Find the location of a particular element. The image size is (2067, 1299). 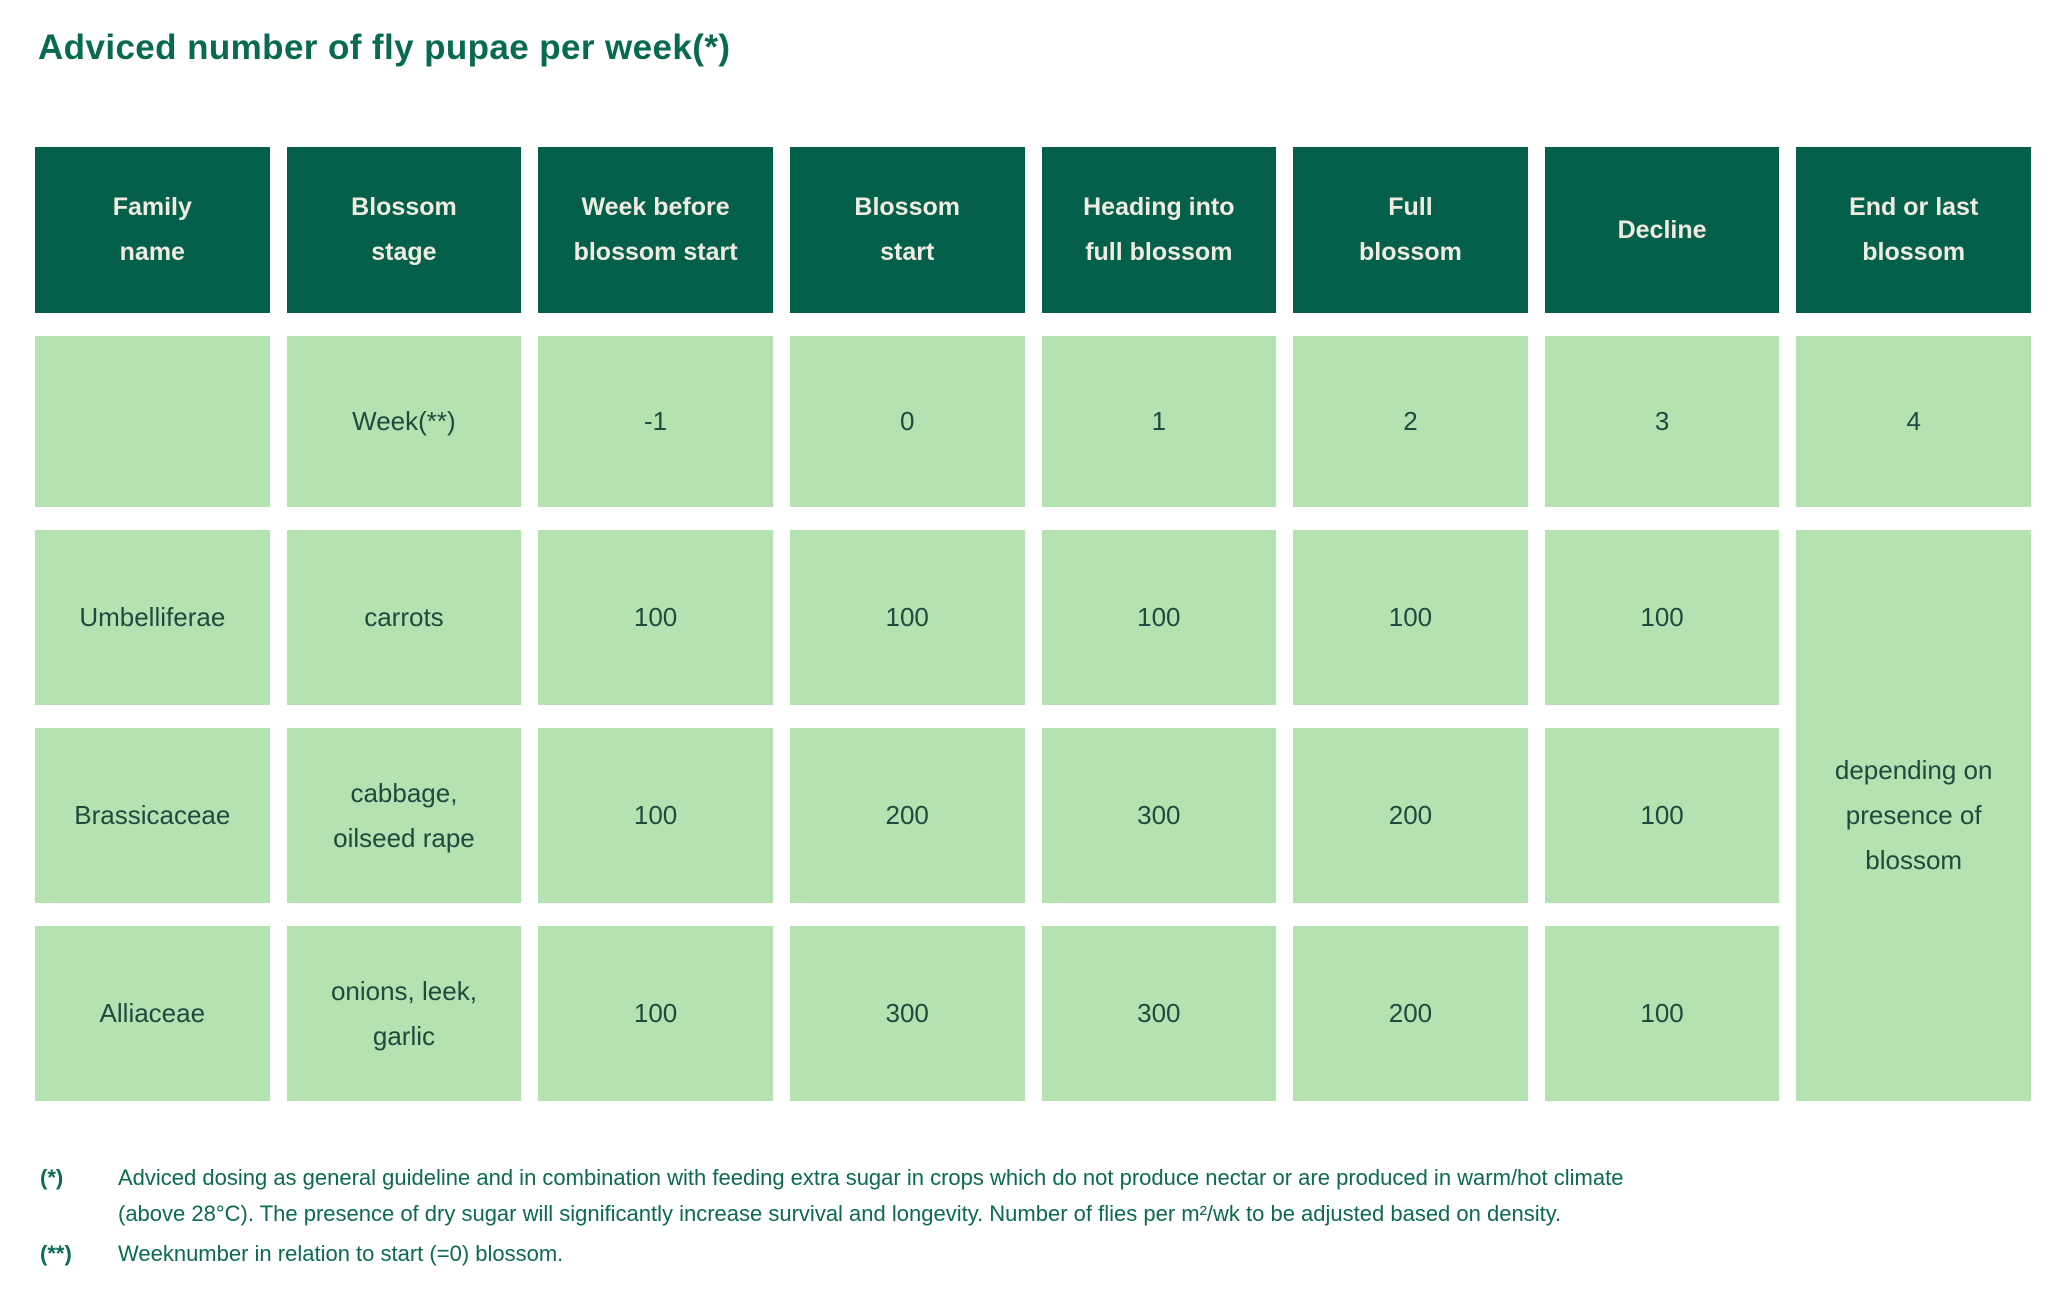

header-cell-decline: Decline is located at coordinates (1662, 230).